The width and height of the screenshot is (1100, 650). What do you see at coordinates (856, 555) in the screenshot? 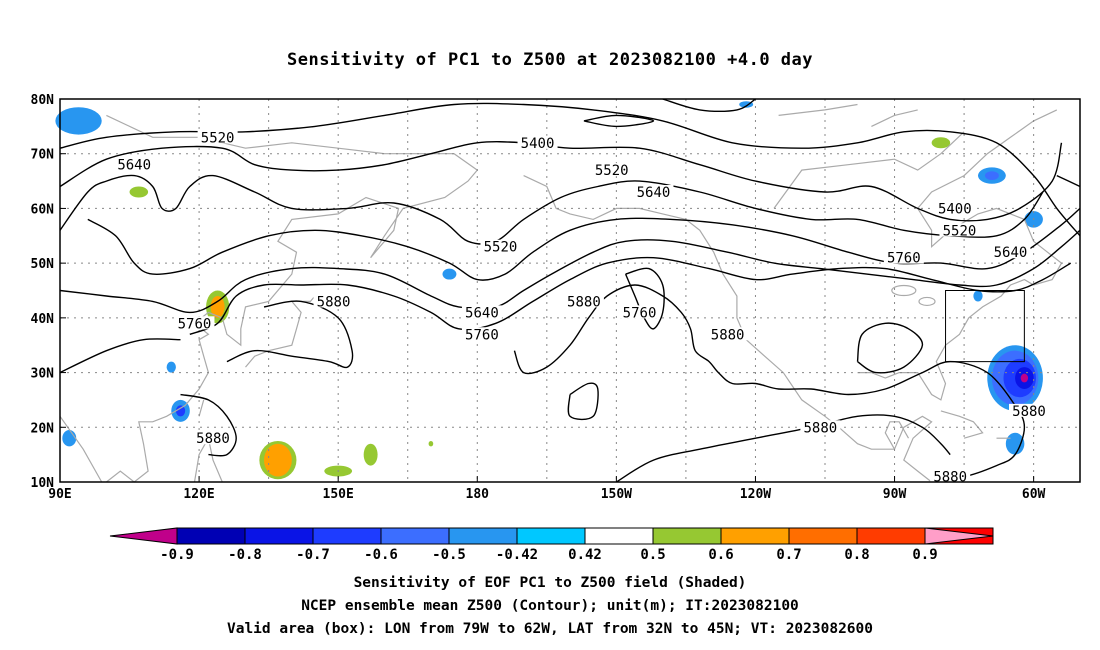
I see `colorbar-label: 0.8` at bounding box center [856, 555].